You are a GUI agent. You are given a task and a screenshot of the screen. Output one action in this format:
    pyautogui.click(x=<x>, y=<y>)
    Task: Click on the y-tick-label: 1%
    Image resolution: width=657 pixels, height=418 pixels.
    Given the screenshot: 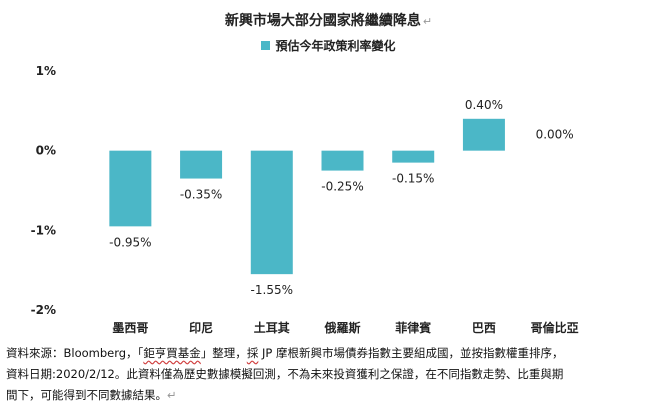 What is the action you would take?
    pyautogui.click(x=46, y=71)
    